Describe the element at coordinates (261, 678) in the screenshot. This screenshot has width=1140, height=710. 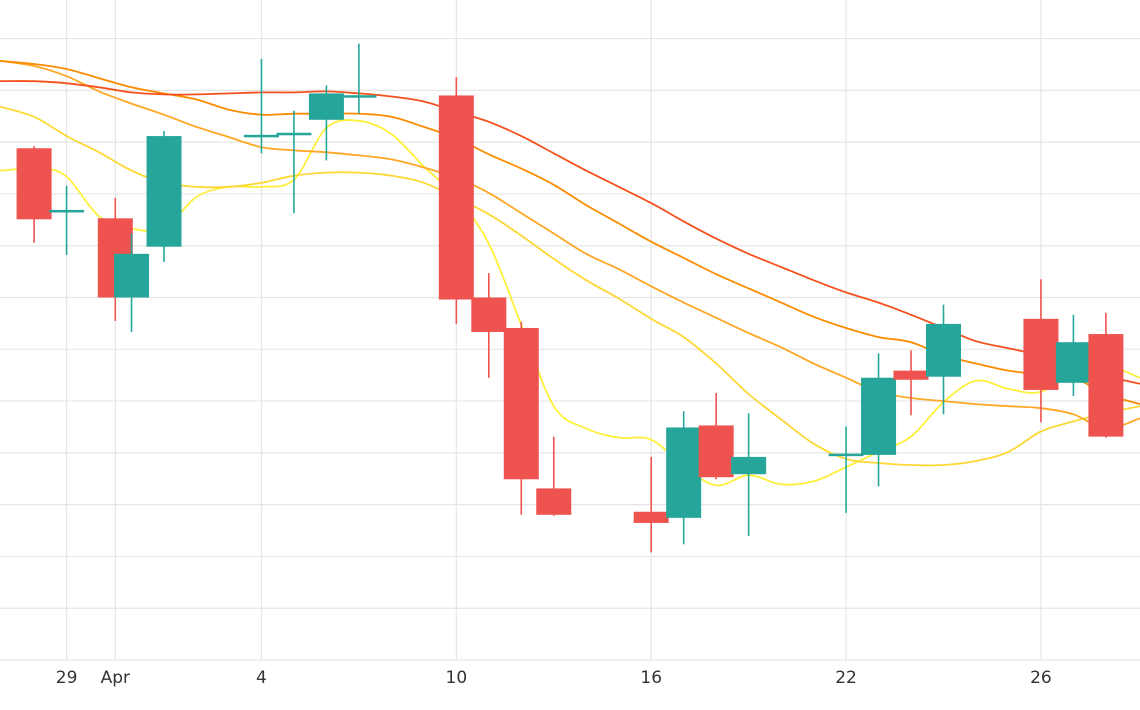
I see `x-tick-label: 4` at that location.